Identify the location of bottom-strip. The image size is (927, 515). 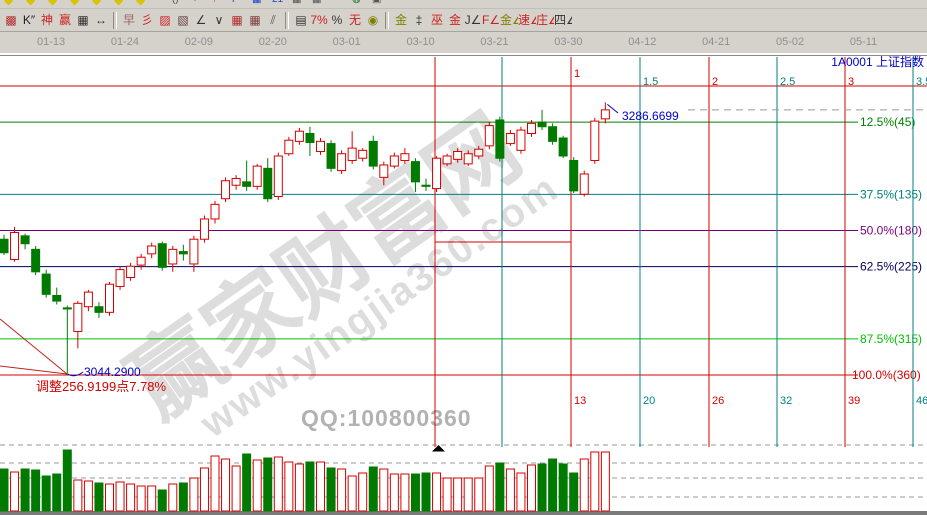
(463, 513).